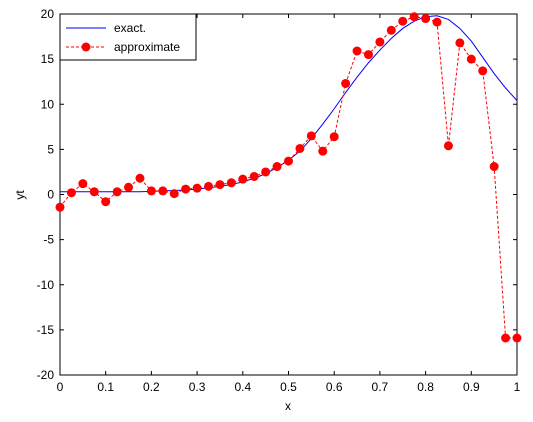  I want to click on legend-box, so click(128, 37).